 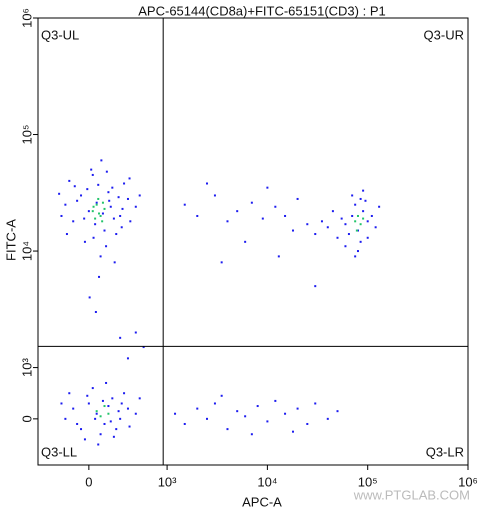 I want to click on chart-title: APC-65144(CD8a)+FITC-65151(CD3) : P1, so click(x=261, y=10).